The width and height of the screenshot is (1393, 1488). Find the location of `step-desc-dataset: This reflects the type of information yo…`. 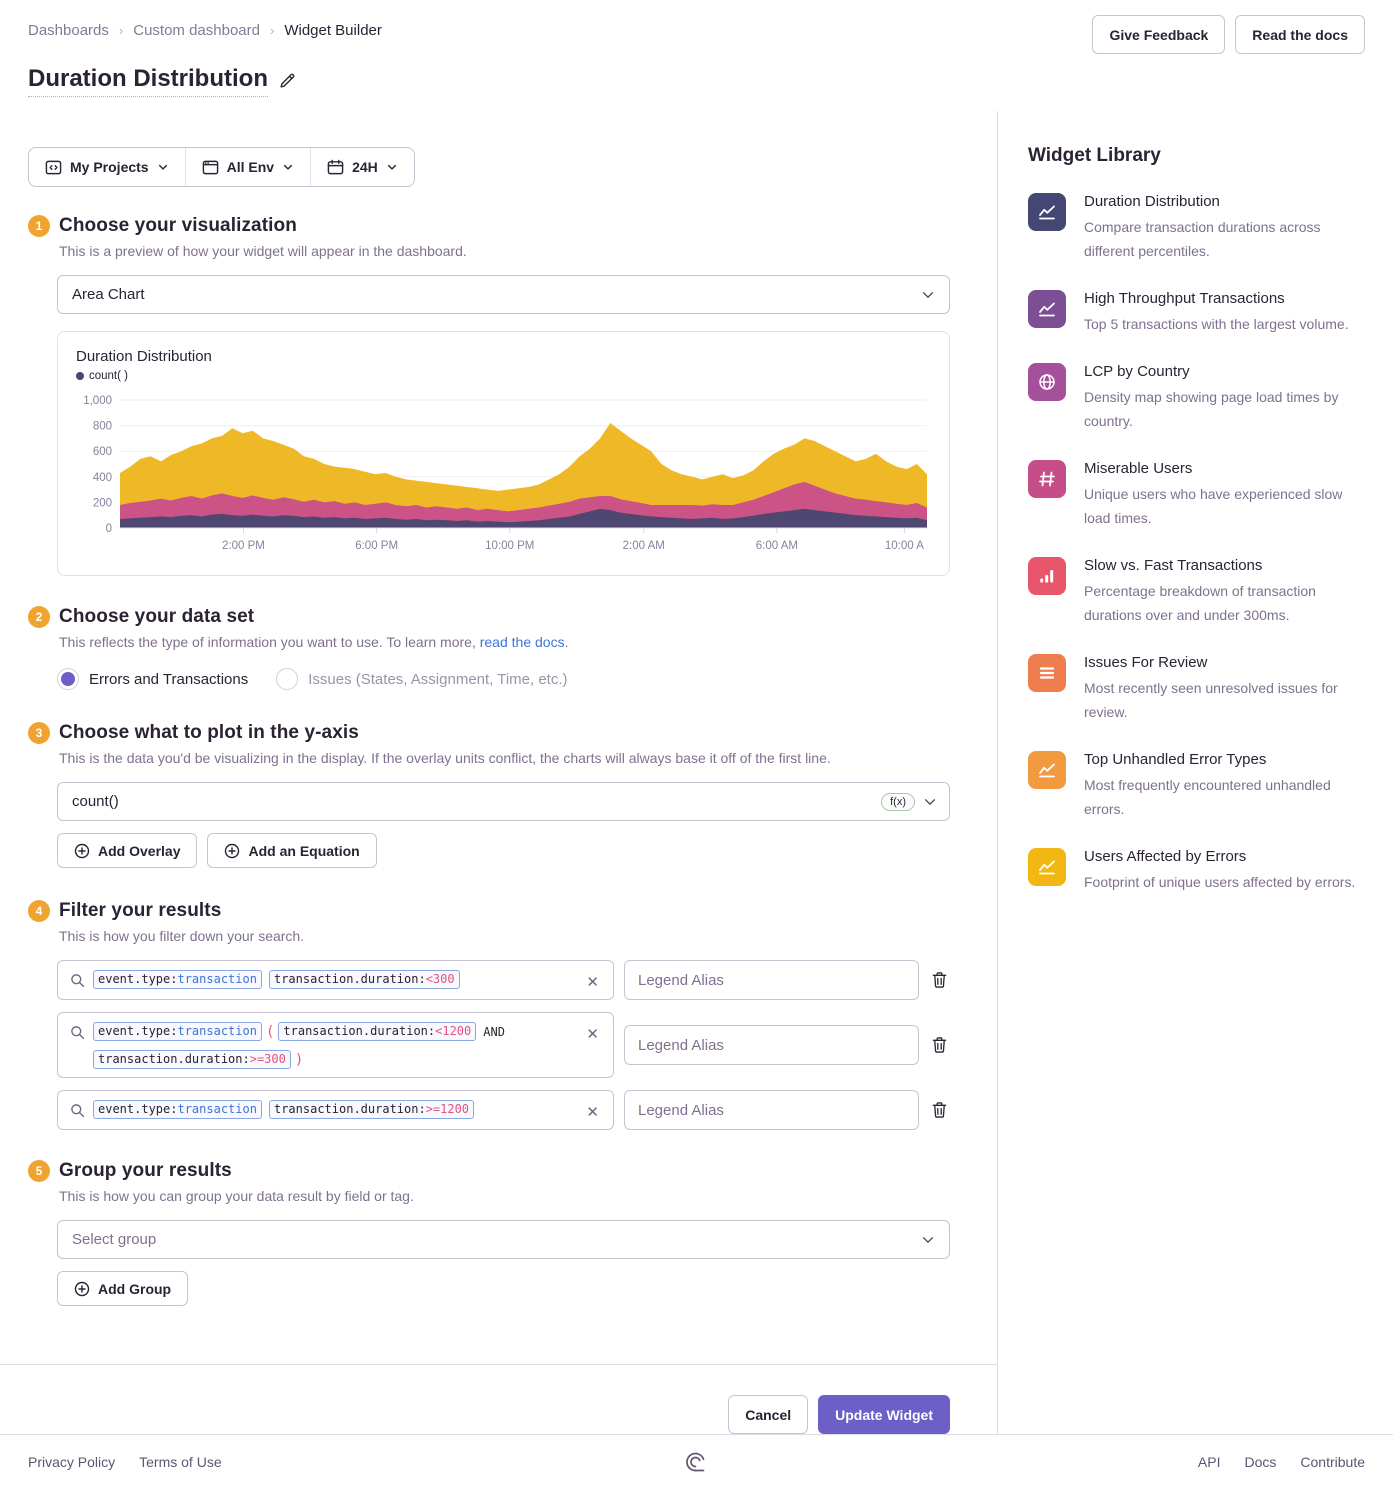

step-desc-dataset: This reflects the type of information yo… is located at coordinates (314, 642).